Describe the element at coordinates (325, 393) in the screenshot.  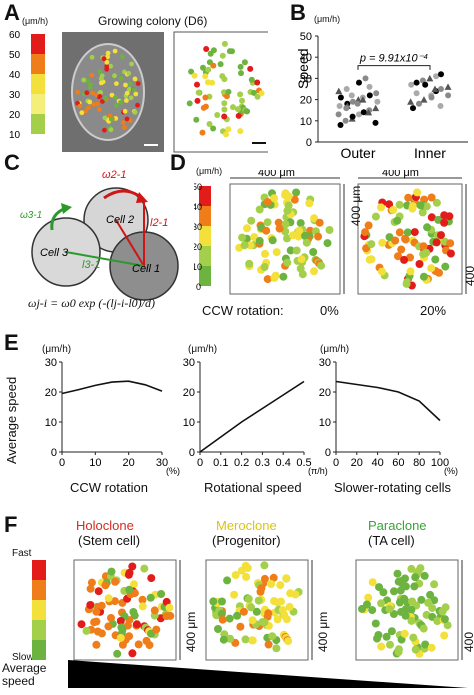
I see `e-y-tick: 20` at that location.